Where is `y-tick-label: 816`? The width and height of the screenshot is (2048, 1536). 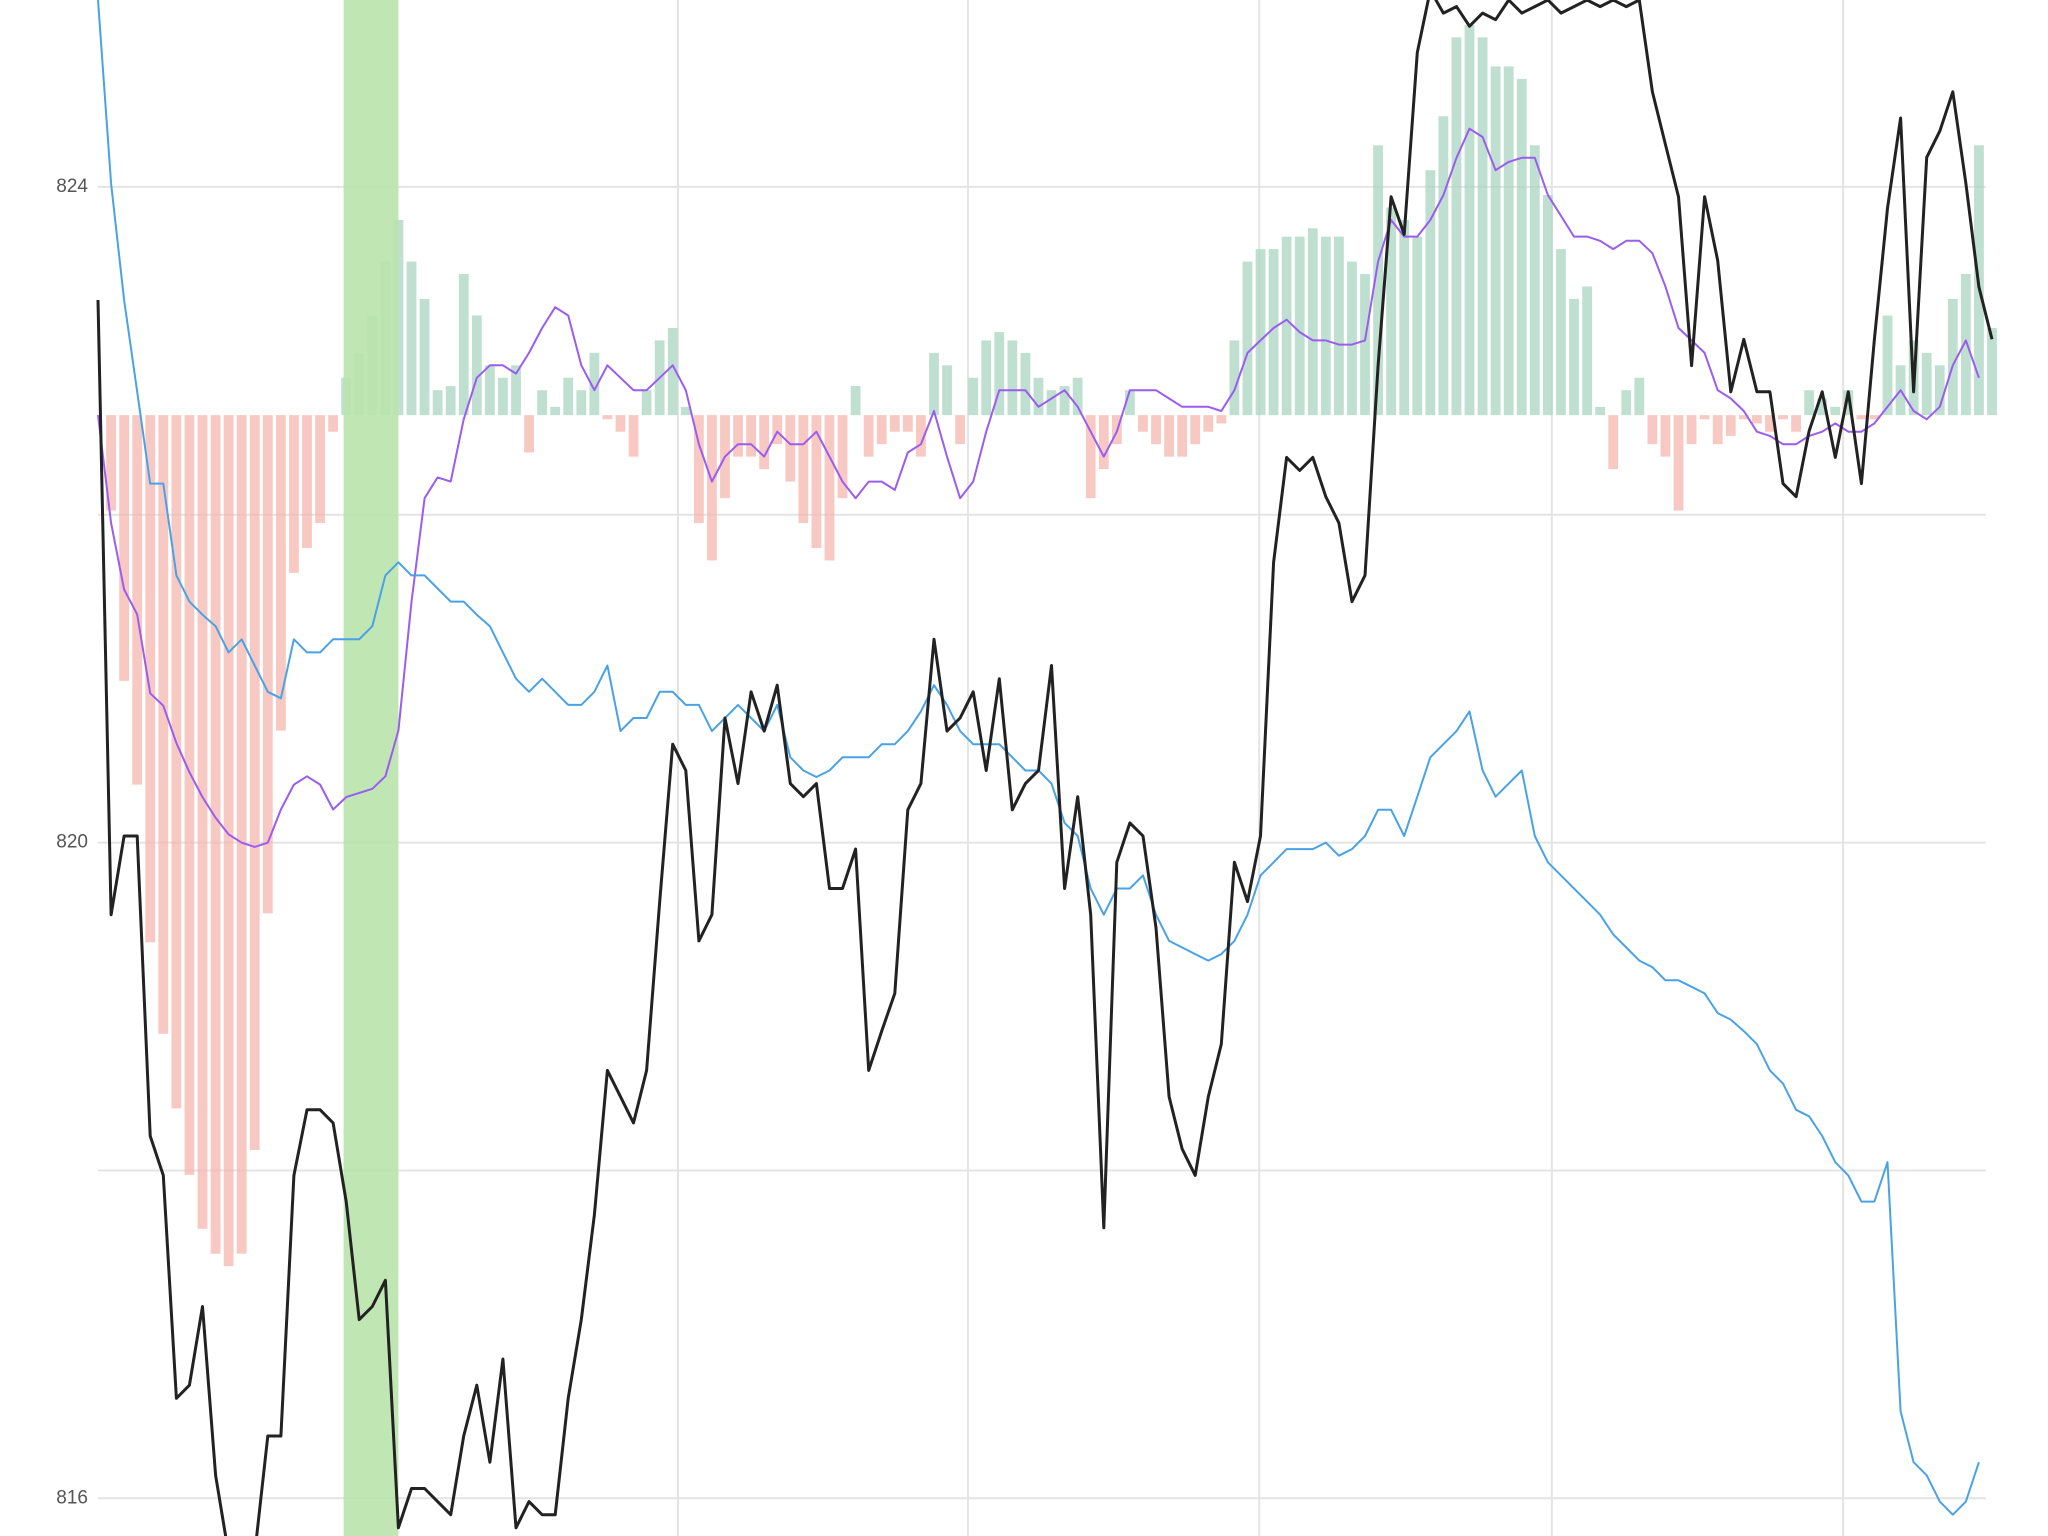 y-tick-label: 816 is located at coordinates (72, 1497).